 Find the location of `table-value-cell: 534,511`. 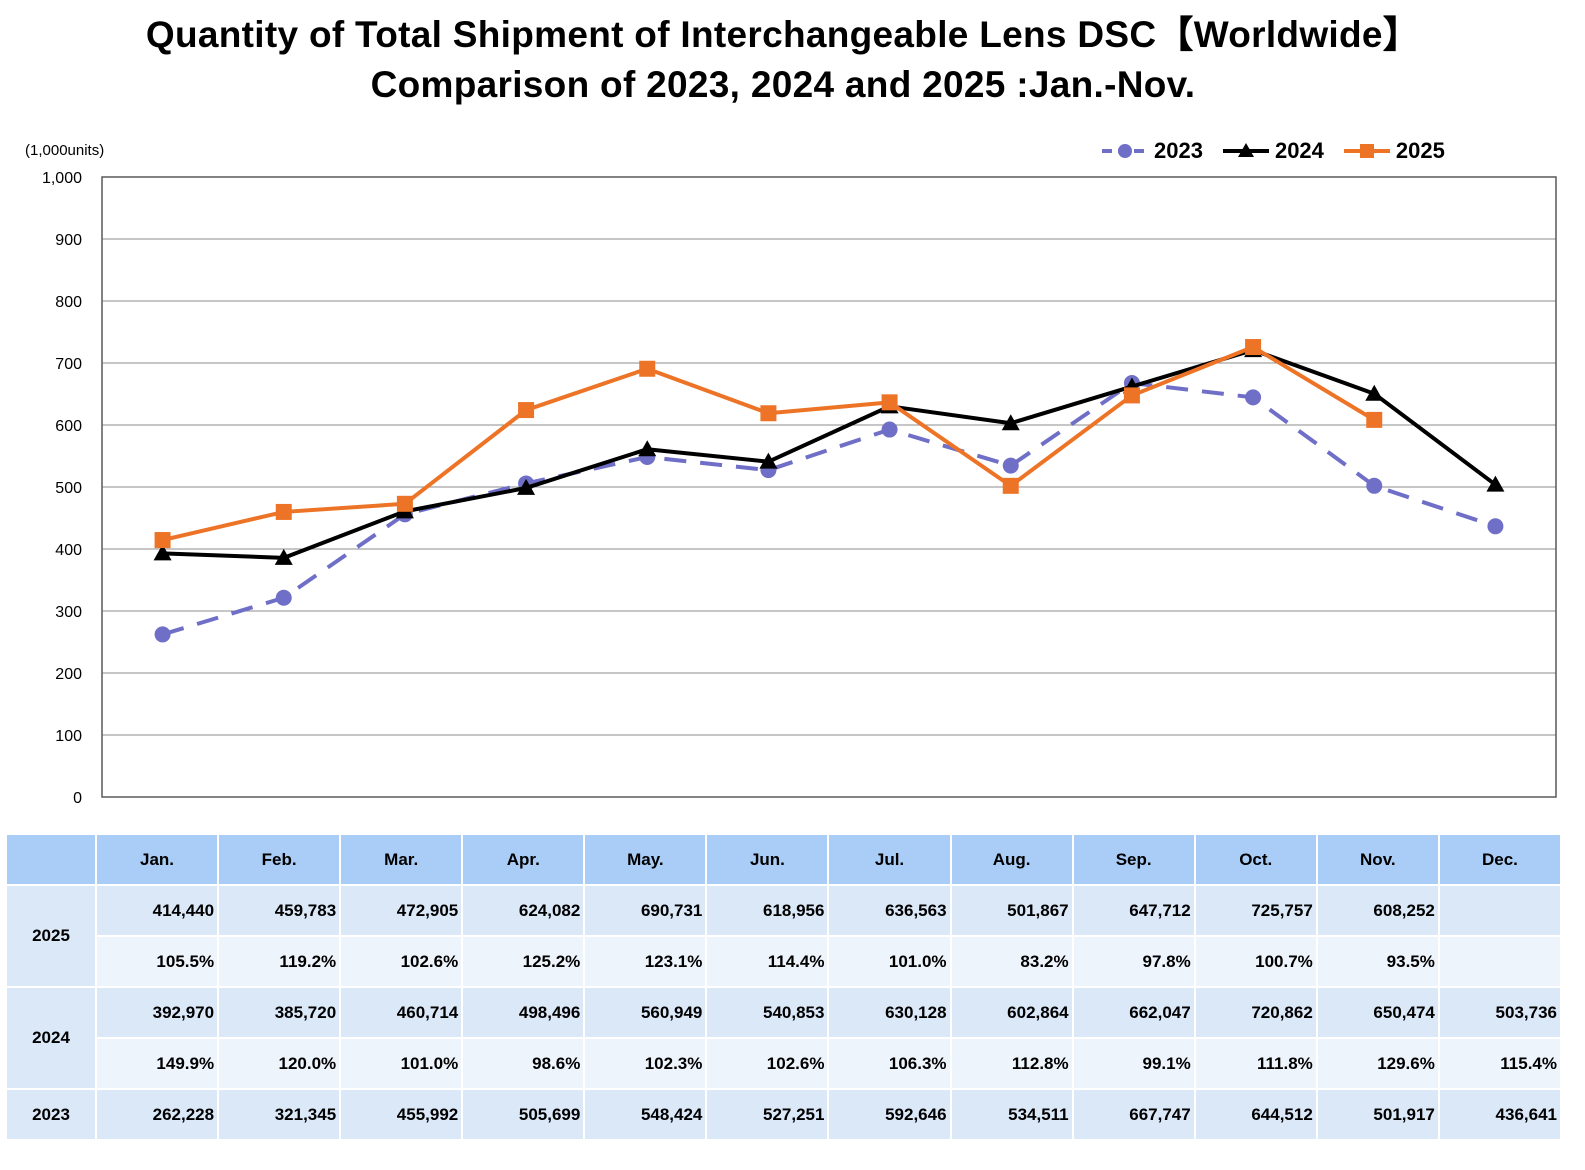

table-value-cell: 534,511 is located at coordinates (1011, 1114).